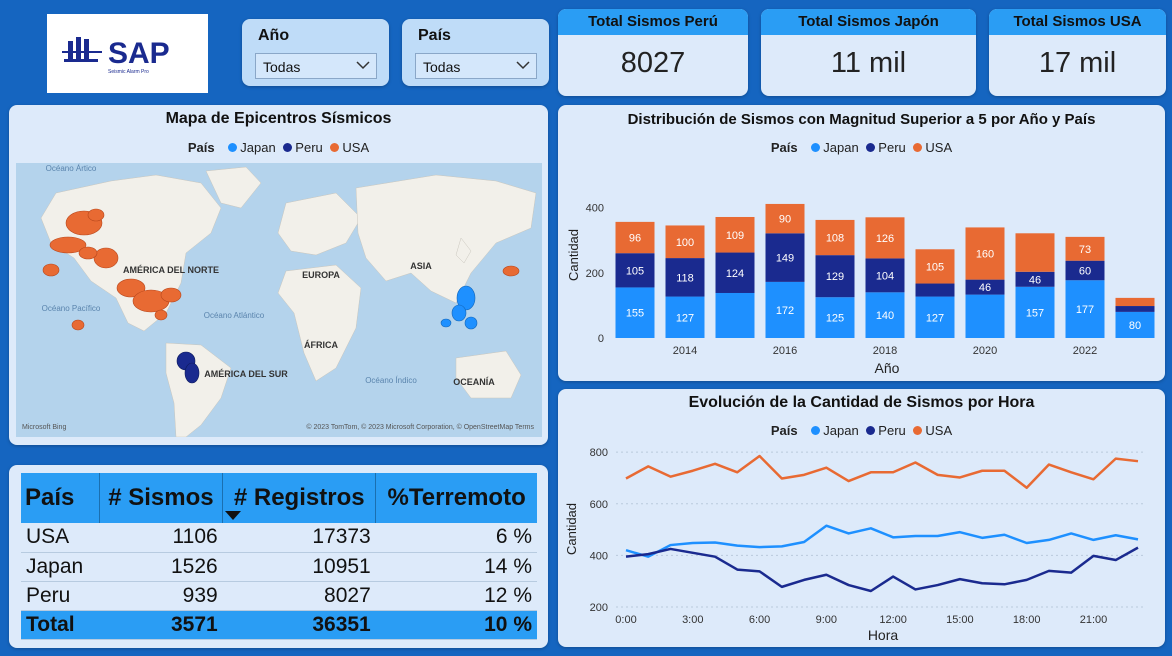 The width and height of the screenshot is (1172, 656). What do you see at coordinates (456, 625) in the screenshot?
I see `cell-total-pct: 10 %` at bounding box center [456, 625].